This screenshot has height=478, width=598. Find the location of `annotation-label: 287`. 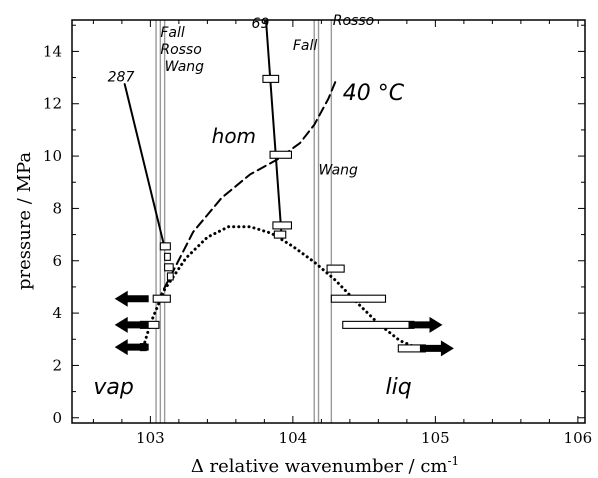

annotation-label: 287 is located at coordinates (121, 77).